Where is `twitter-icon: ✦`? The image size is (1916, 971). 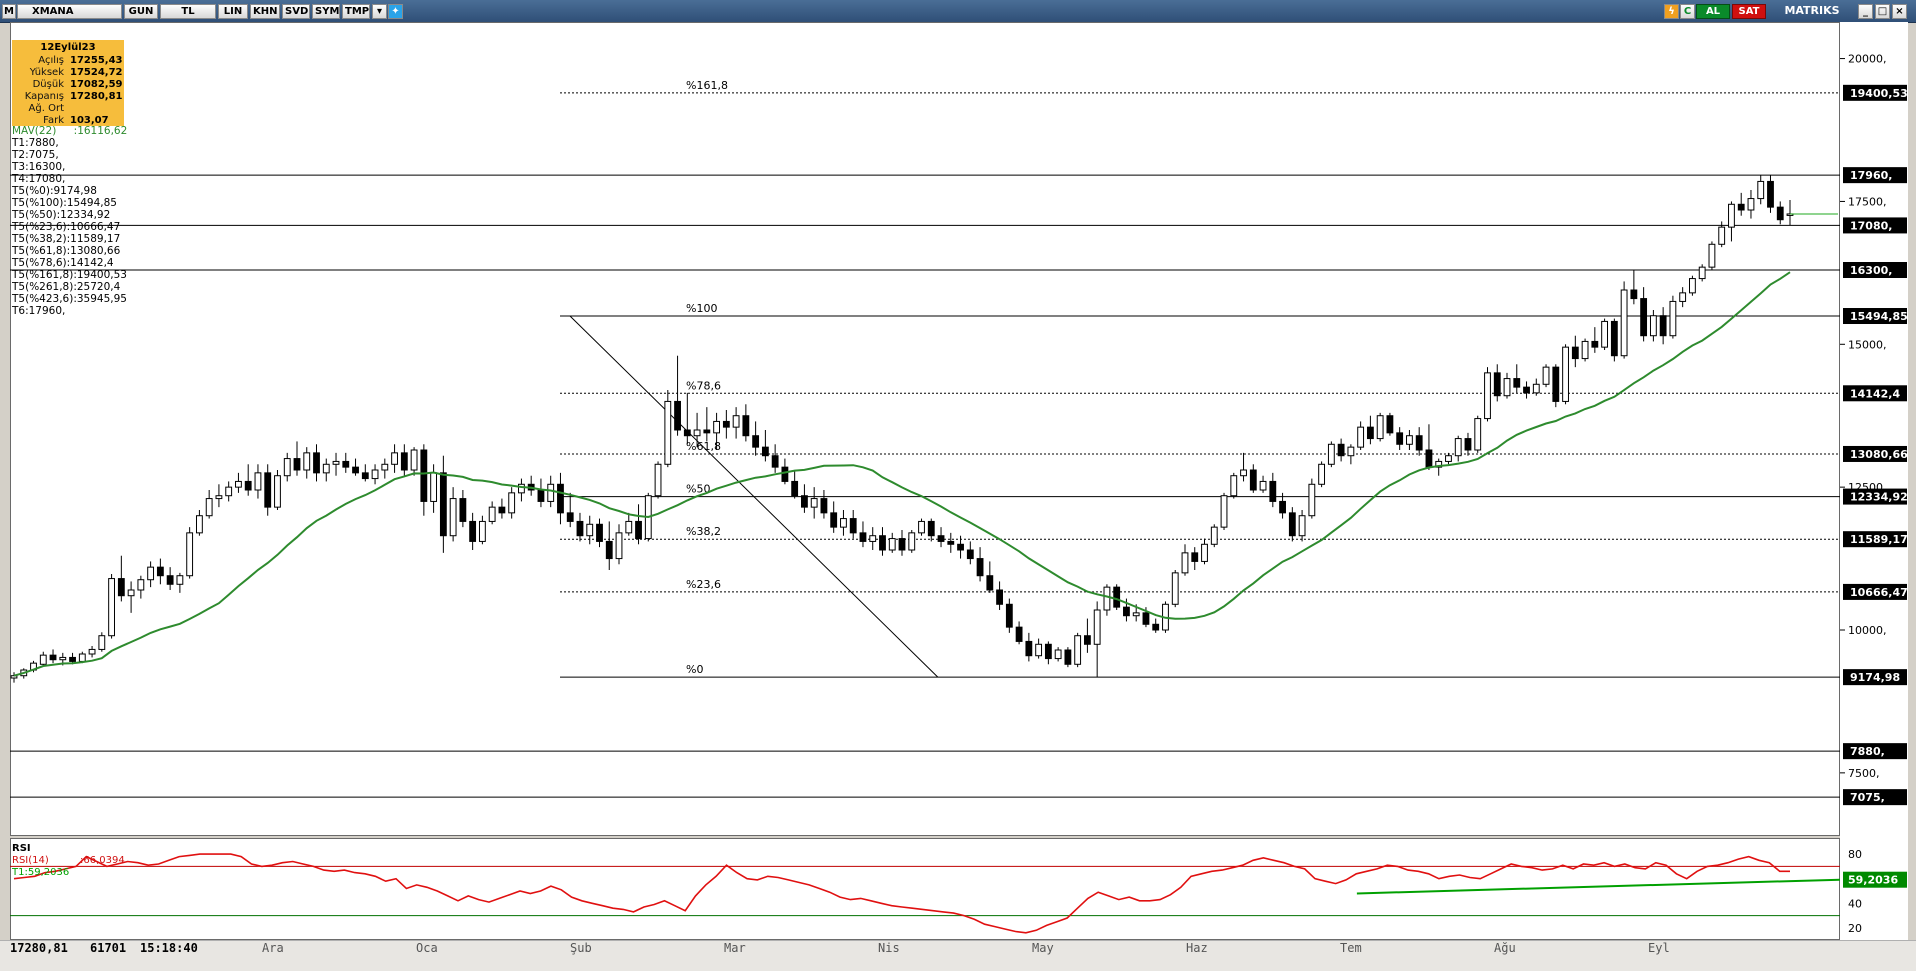
twitter-icon: ✦ is located at coordinates (395, 11).